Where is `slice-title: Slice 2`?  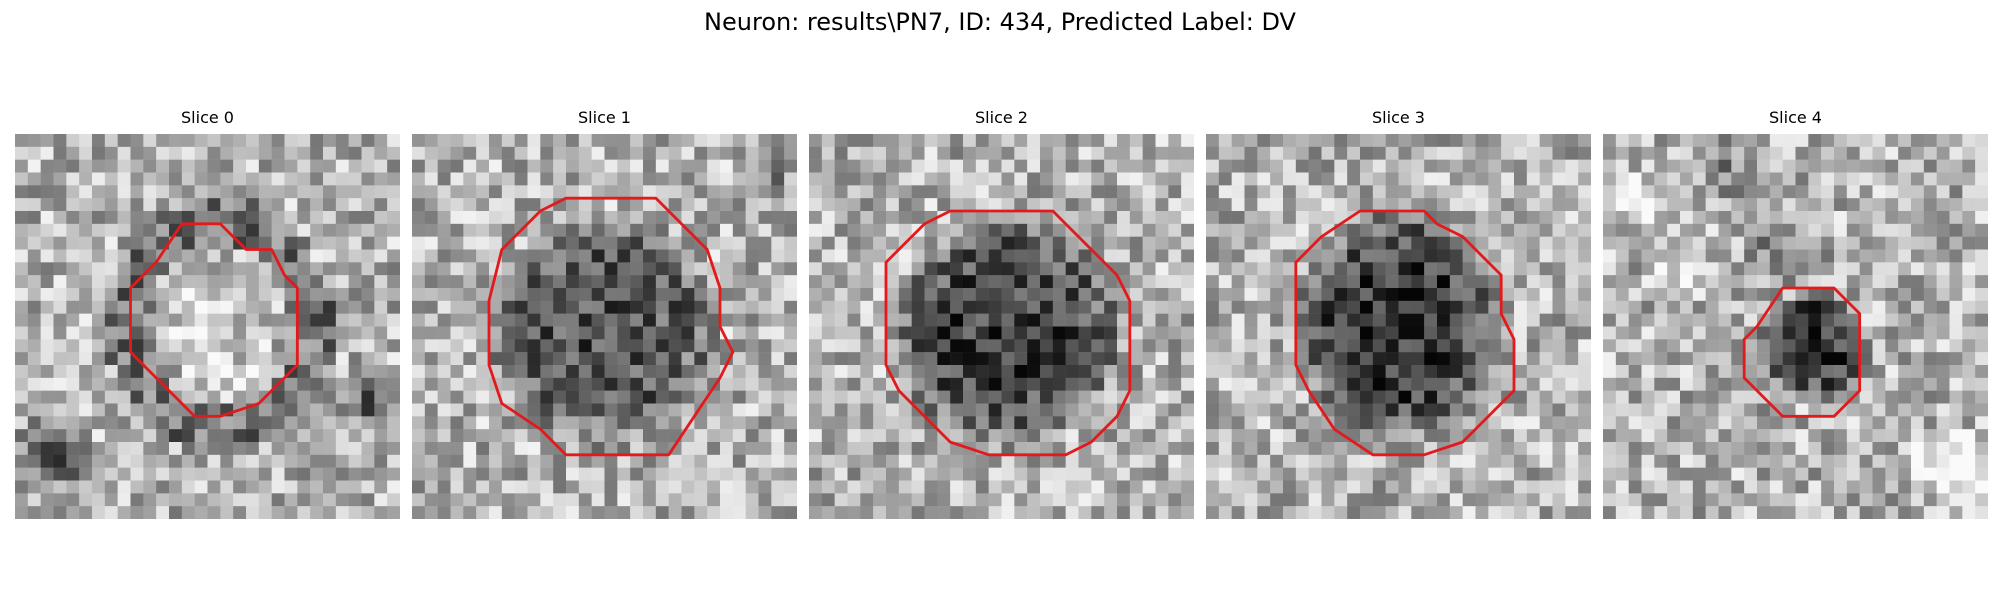 slice-title: Slice 2 is located at coordinates (1001, 117).